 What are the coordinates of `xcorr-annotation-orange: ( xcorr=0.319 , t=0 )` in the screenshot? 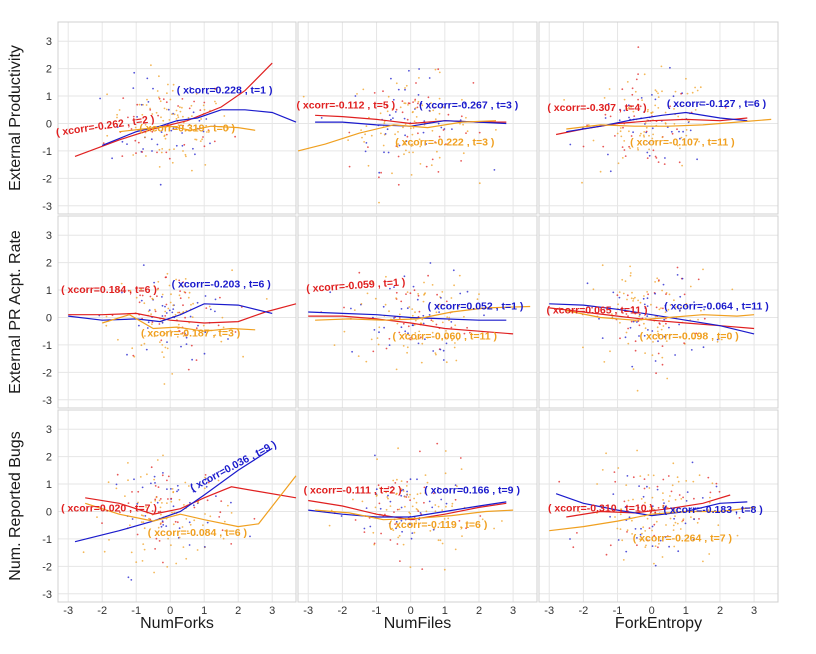 It's located at (187, 129).